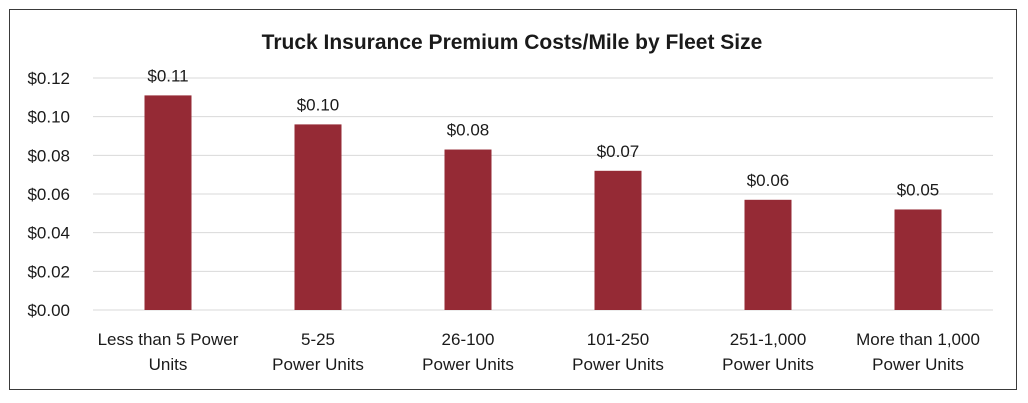  What do you see at coordinates (468, 339) in the screenshot?
I see `x-category-label: 26-100` at bounding box center [468, 339].